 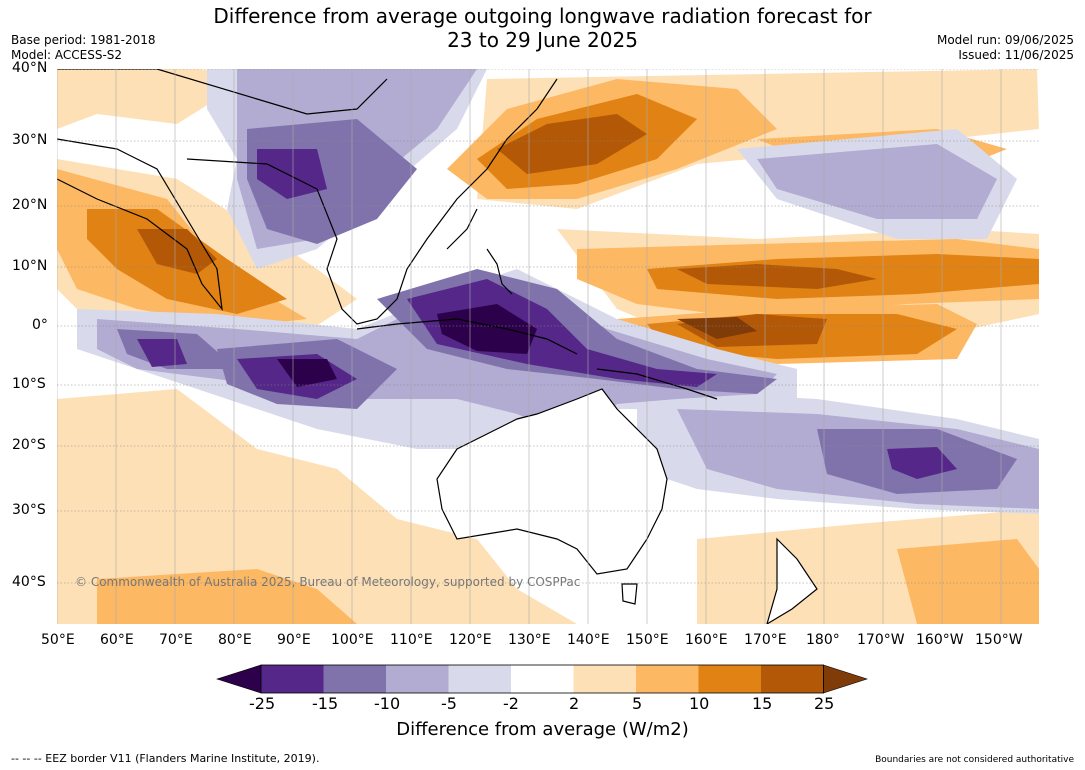 What do you see at coordinates (1016, 55) in the screenshot?
I see `issued-date: Issued: 11/06/2025` at bounding box center [1016, 55].